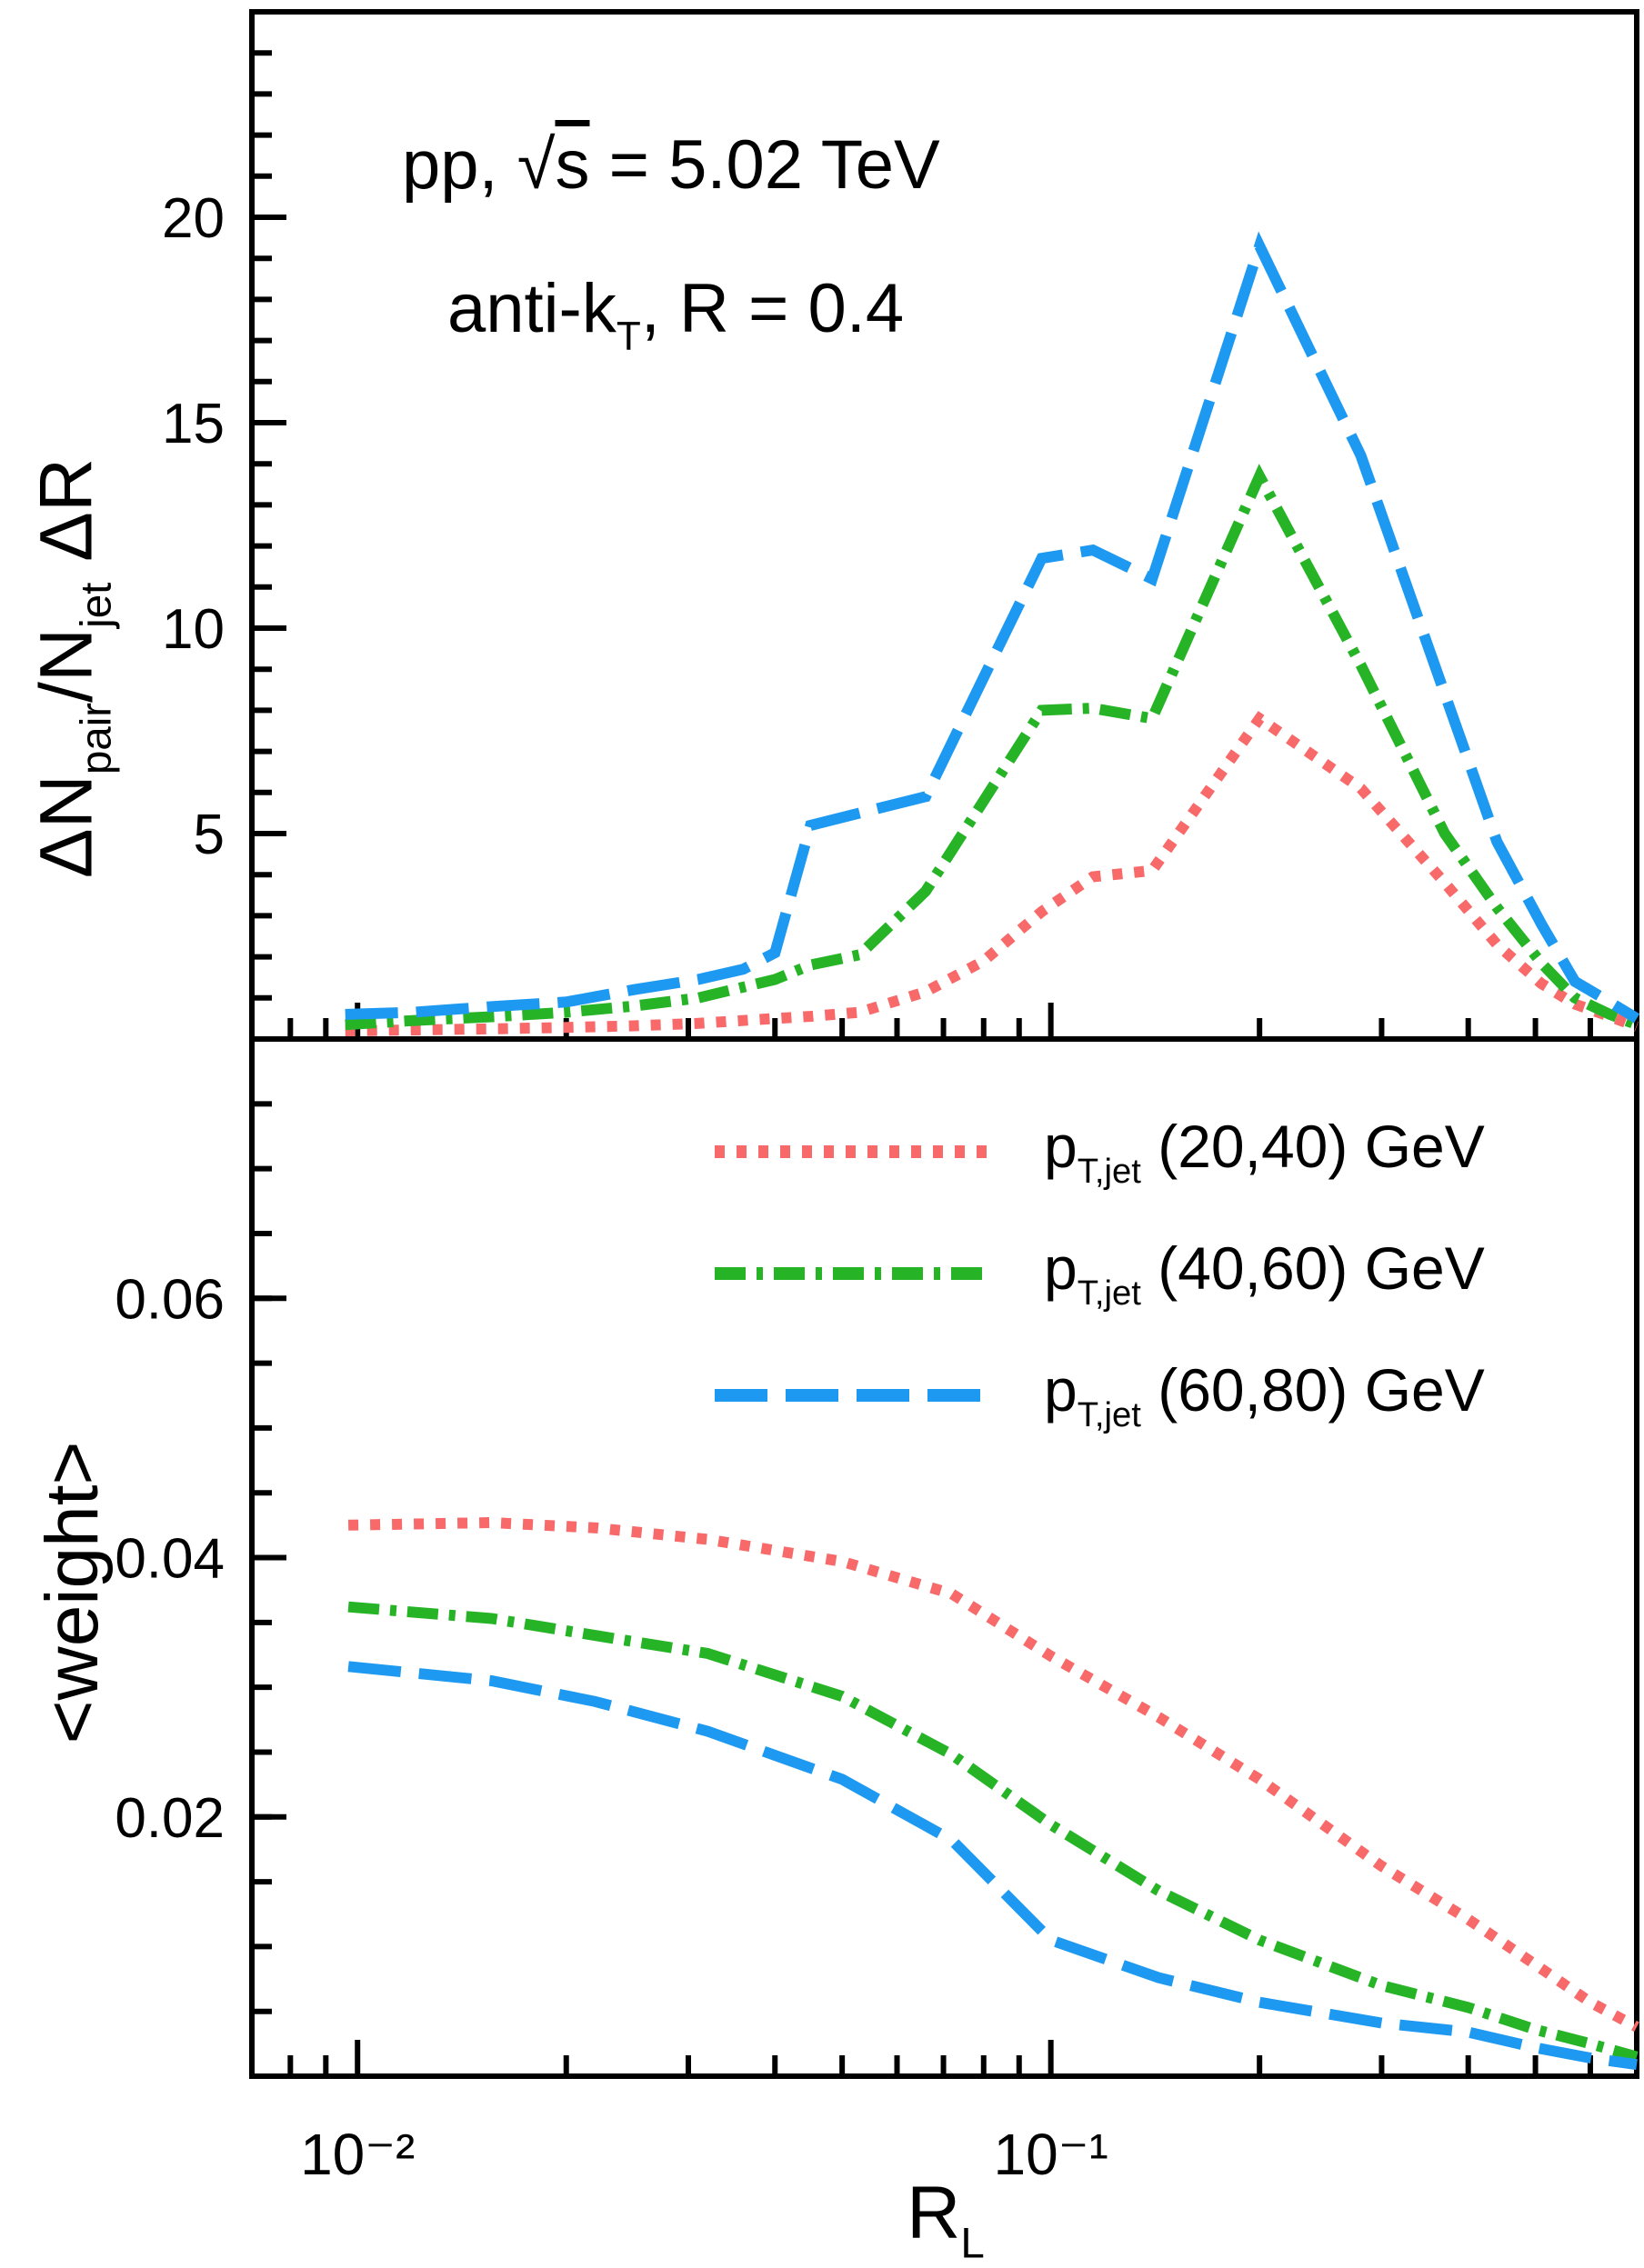 The image size is (1644, 2268). I want to click on legend-label: pT,jet (60,80) GeV, so click(1265, 1395).